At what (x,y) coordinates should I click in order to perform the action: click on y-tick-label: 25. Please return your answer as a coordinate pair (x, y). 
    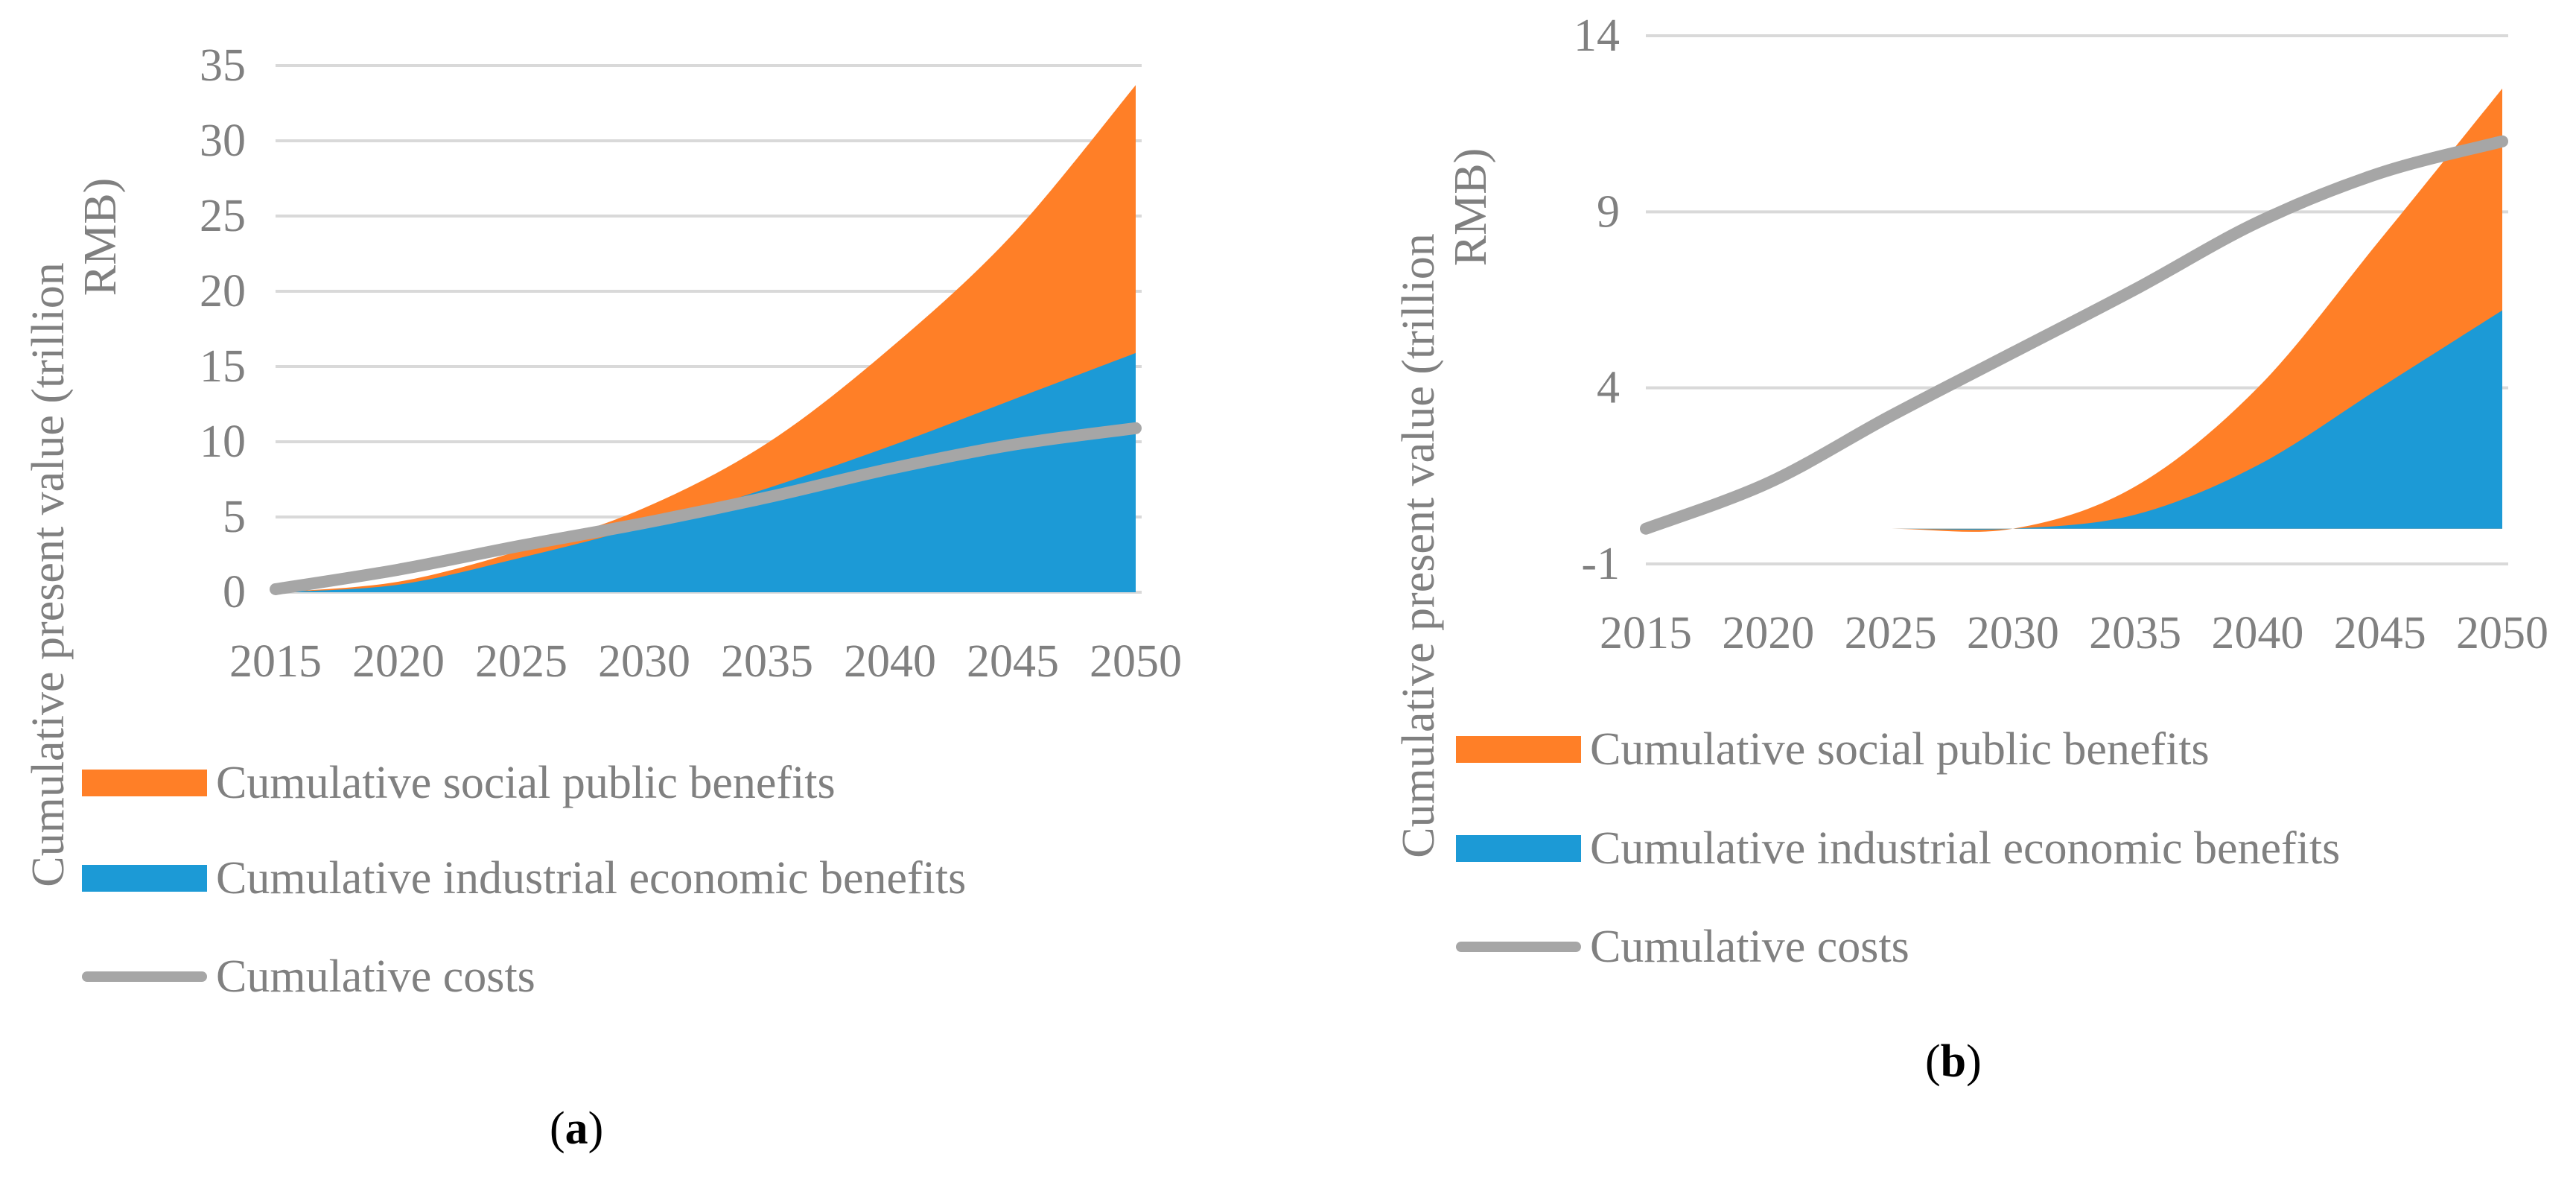
    Looking at the image, I should click on (223, 216).